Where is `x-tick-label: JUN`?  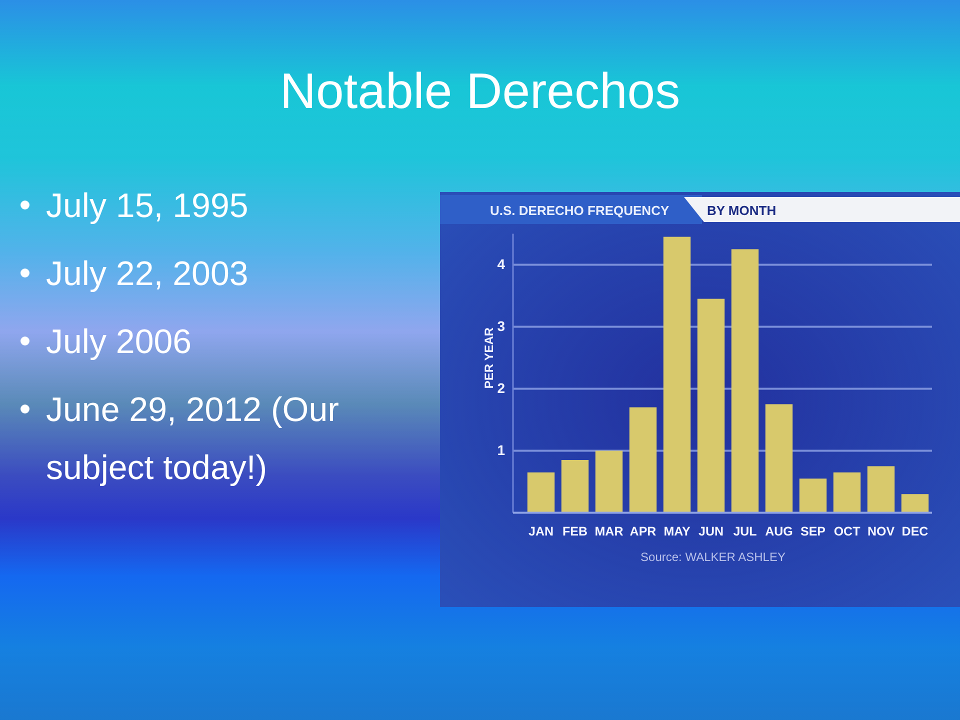 x-tick-label: JUN is located at coordinates (711, 531).